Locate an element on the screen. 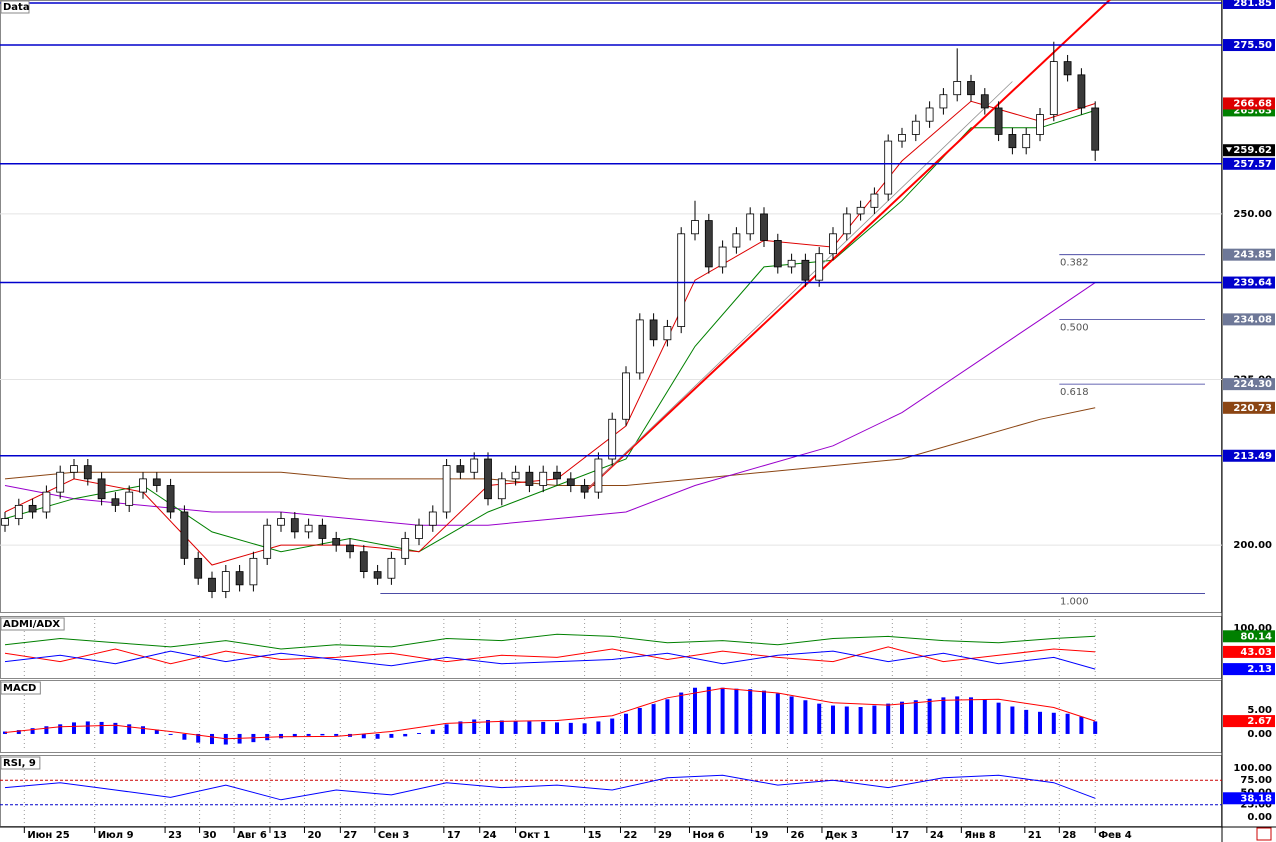 The height and width of the screenshot is (842, 1276). x-tick-label: 28 is located at coordinates (1069, 835).